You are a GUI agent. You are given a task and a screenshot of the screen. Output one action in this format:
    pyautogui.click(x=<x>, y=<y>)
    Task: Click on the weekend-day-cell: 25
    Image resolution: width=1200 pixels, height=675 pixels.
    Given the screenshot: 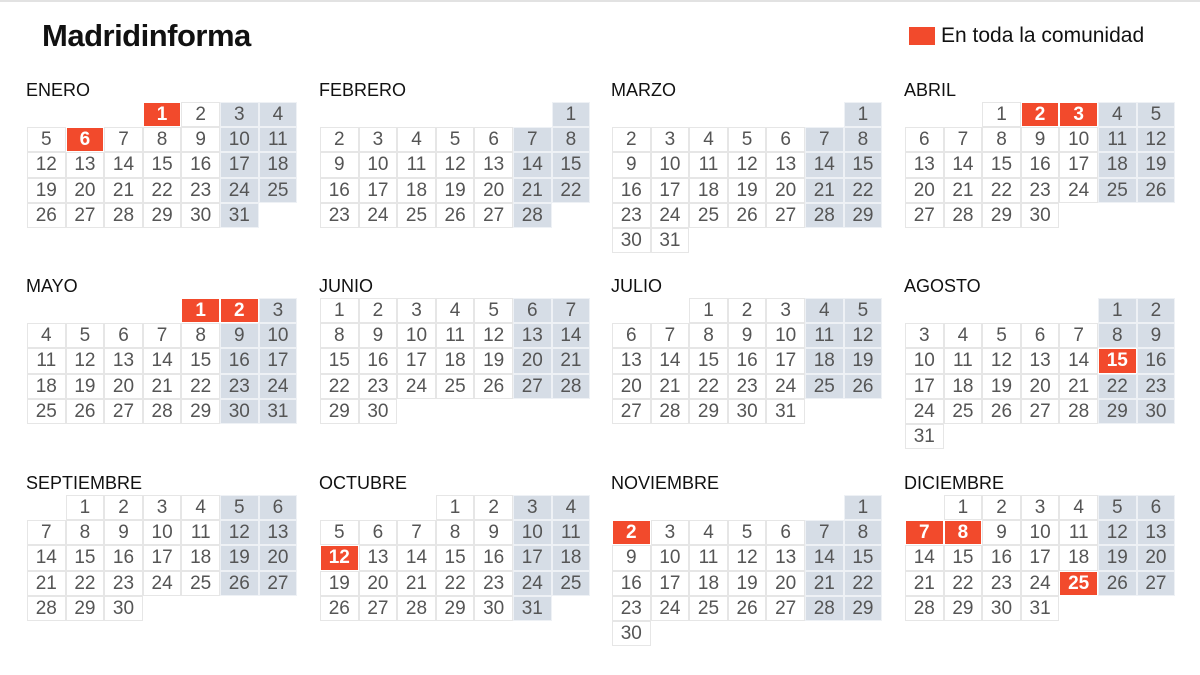 What is the action you would take?
    pyautogui.click(x=824, y=386)
    